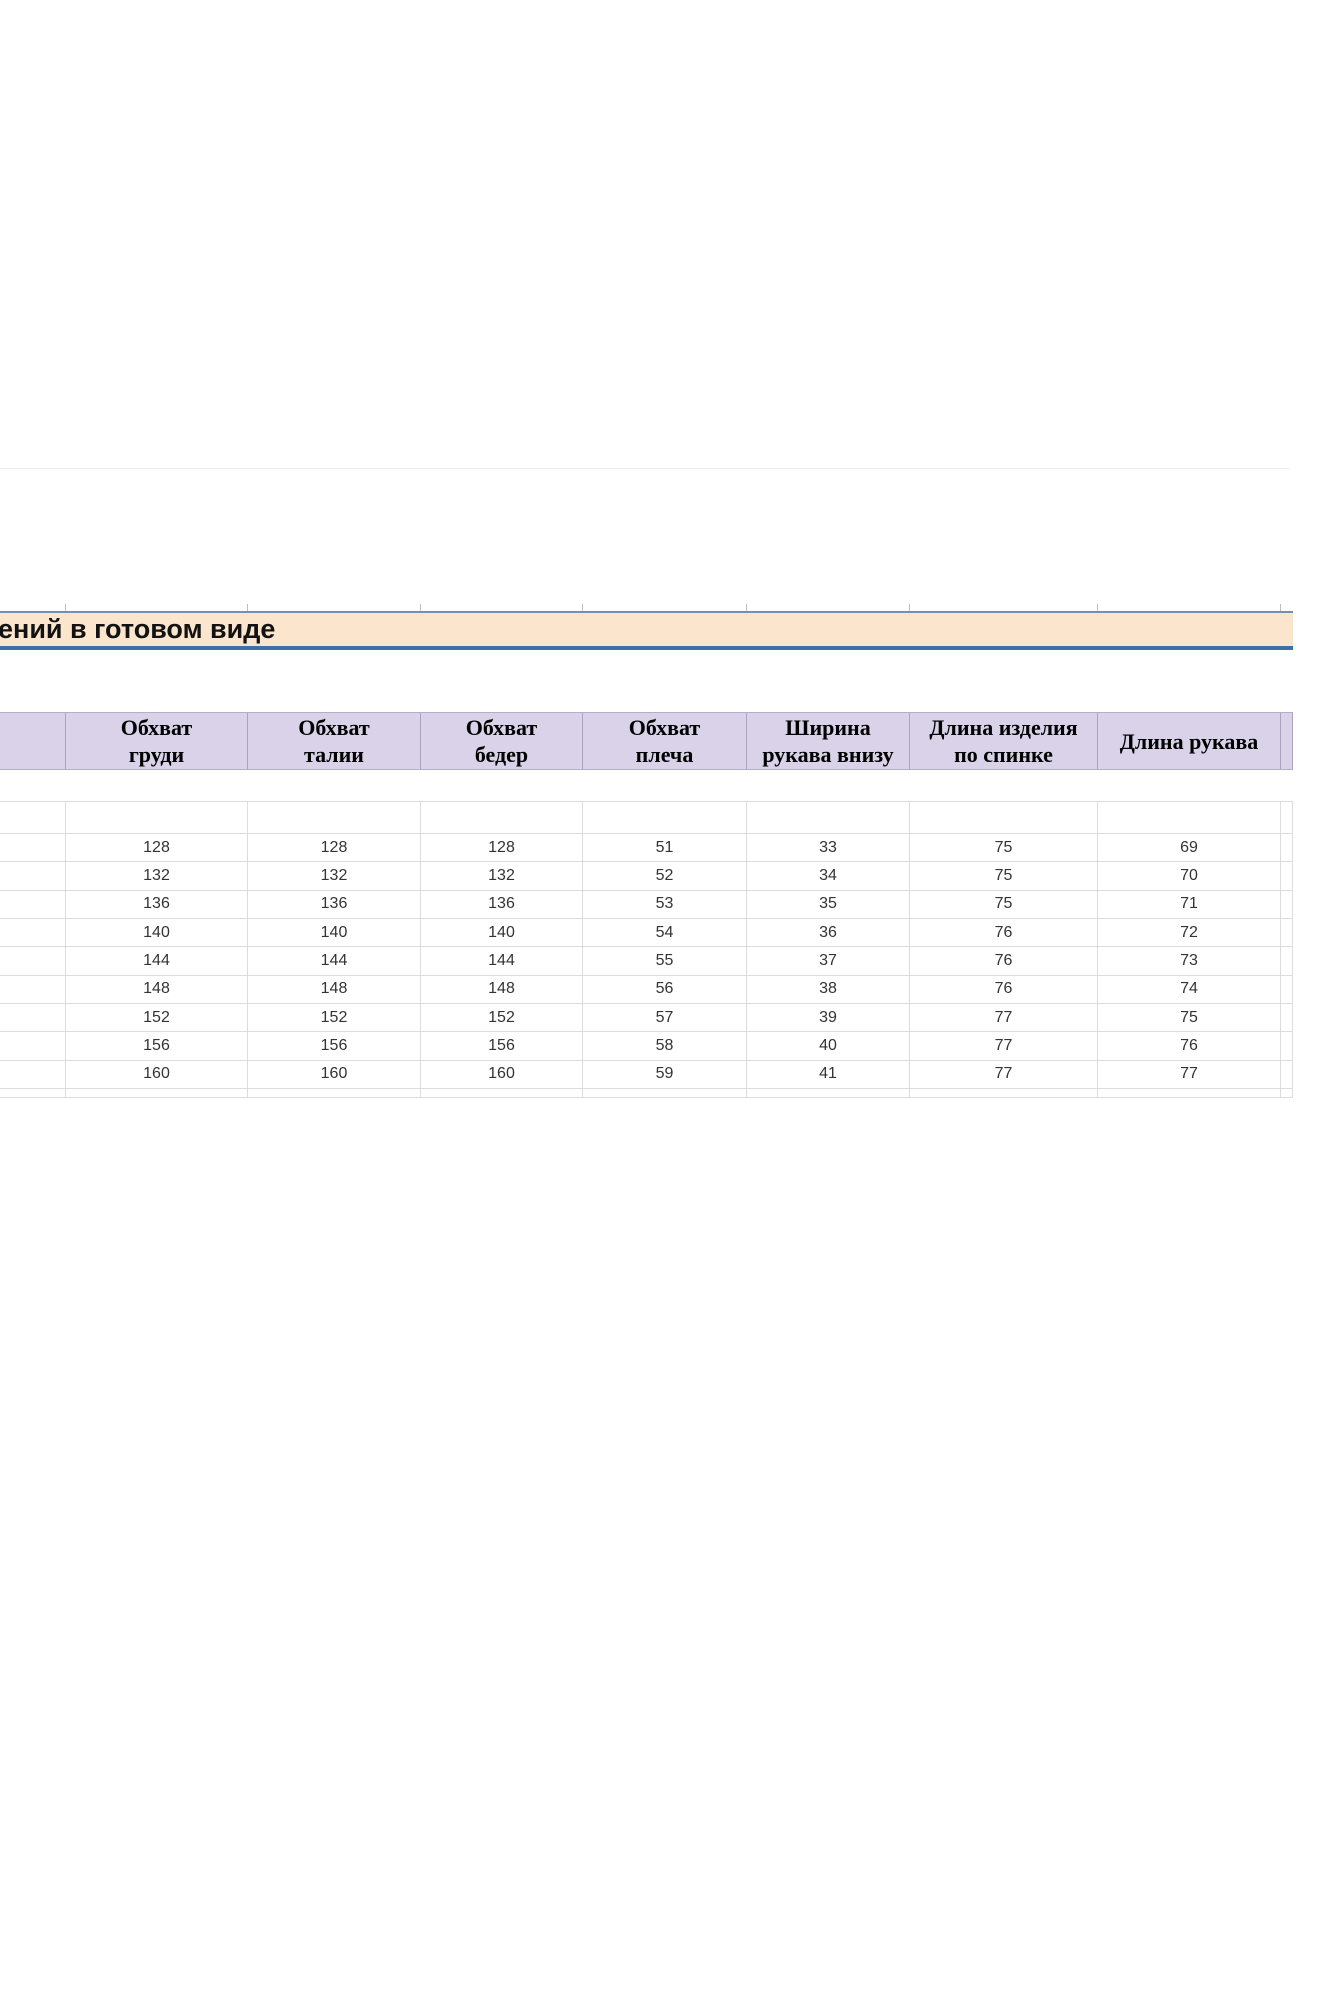 This screenshot has width=1333, height=2000. What do you see at coordinates (828, 961) in the screenshot?
I see `table-cell: 37` at bounding box center [828, 961].